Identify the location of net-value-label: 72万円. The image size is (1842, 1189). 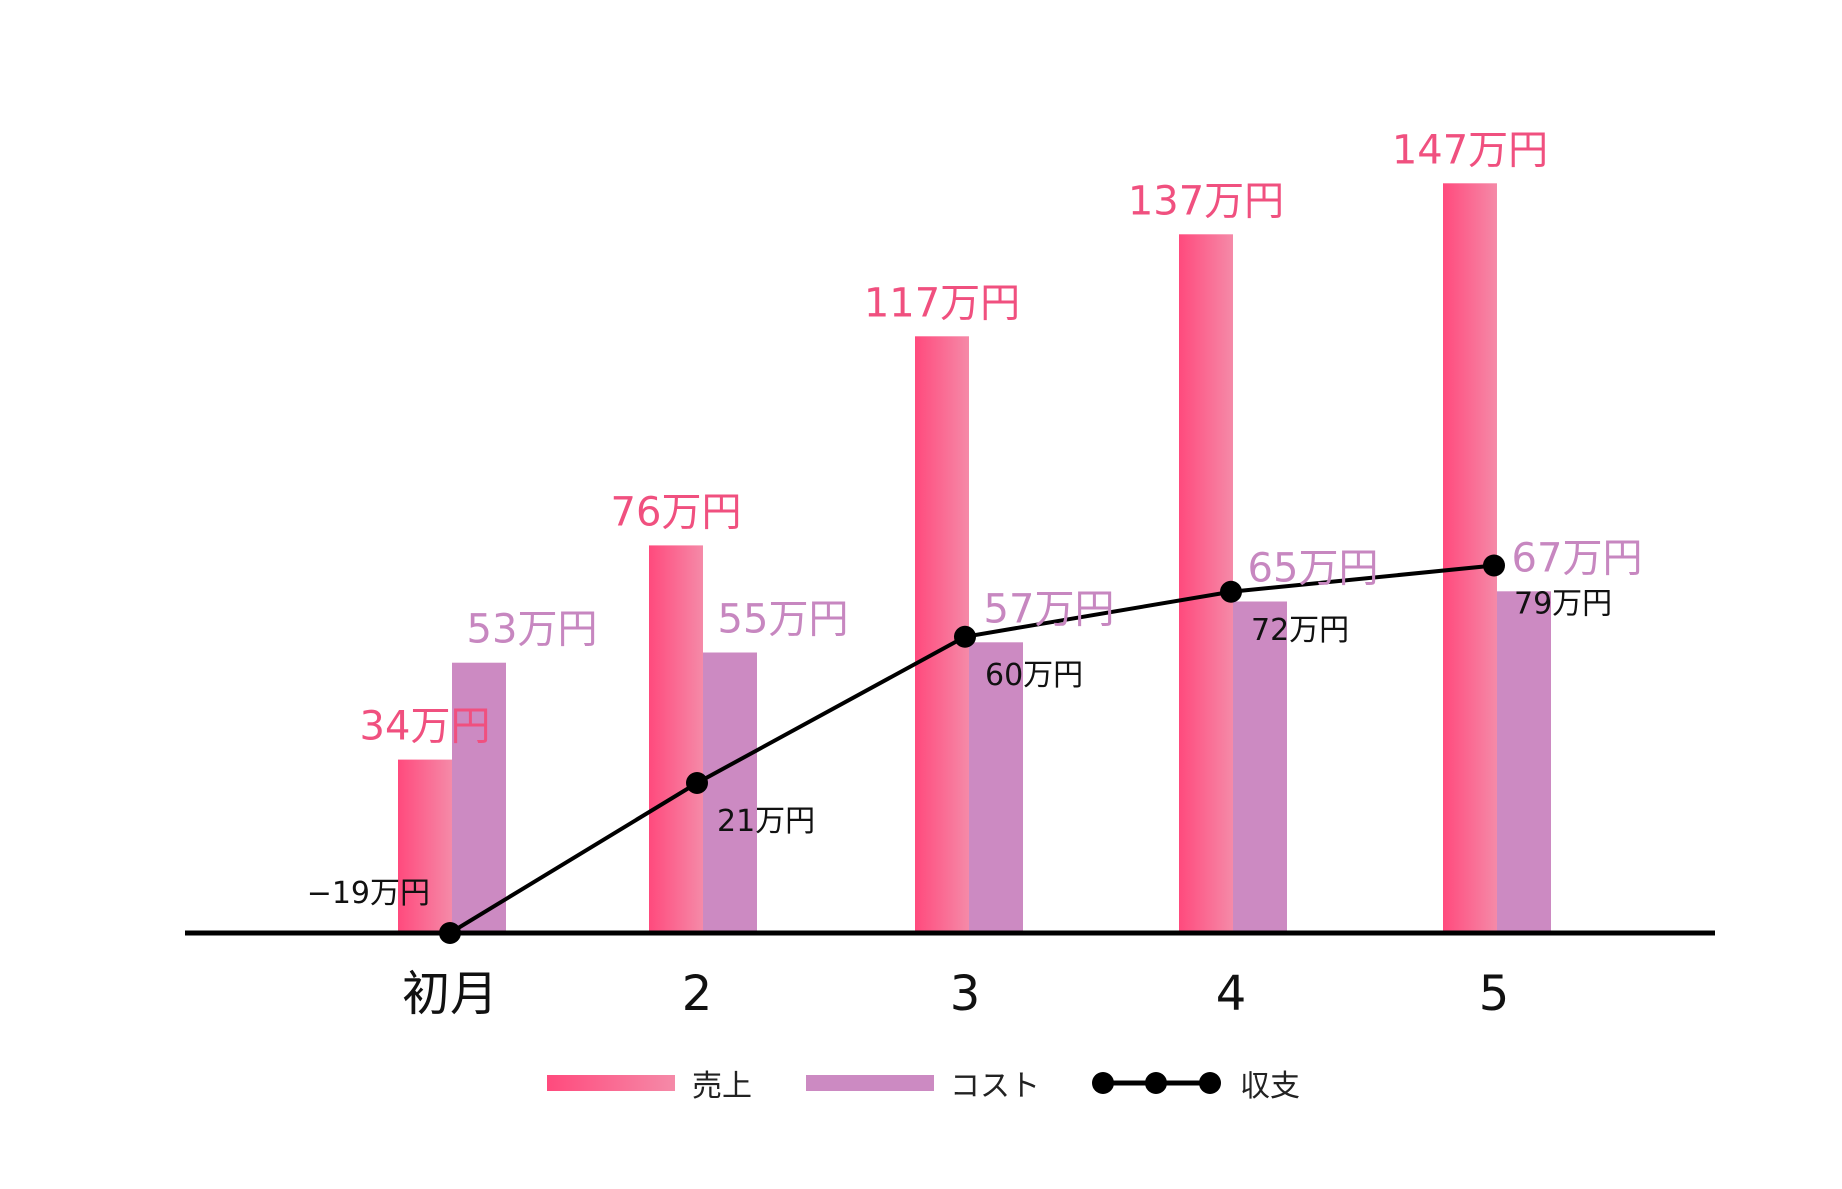
(1300, 630).